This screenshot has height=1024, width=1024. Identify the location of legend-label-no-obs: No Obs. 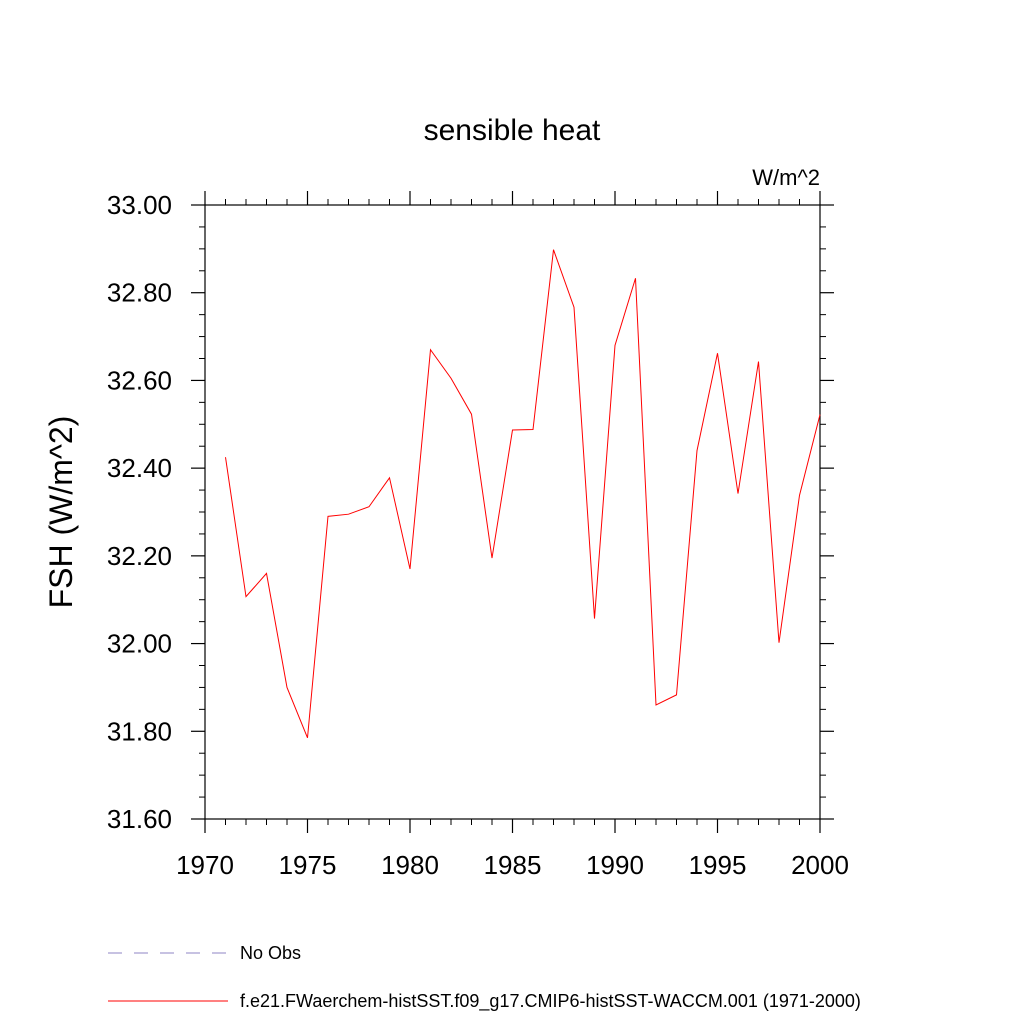
(270, 953).